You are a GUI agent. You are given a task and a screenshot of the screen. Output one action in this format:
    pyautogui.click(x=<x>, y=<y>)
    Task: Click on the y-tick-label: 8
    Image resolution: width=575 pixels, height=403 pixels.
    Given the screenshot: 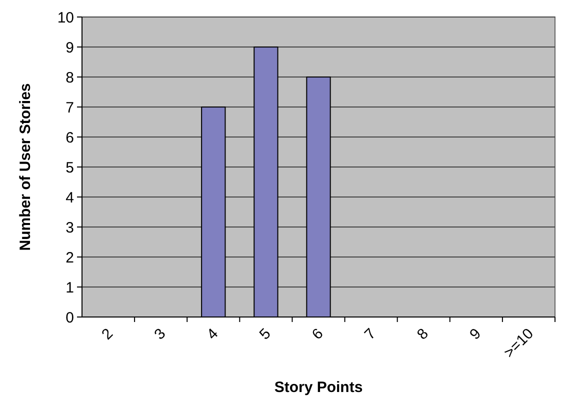 What is the action you would take?
    pyautogui.click(x=70, y=77)
    